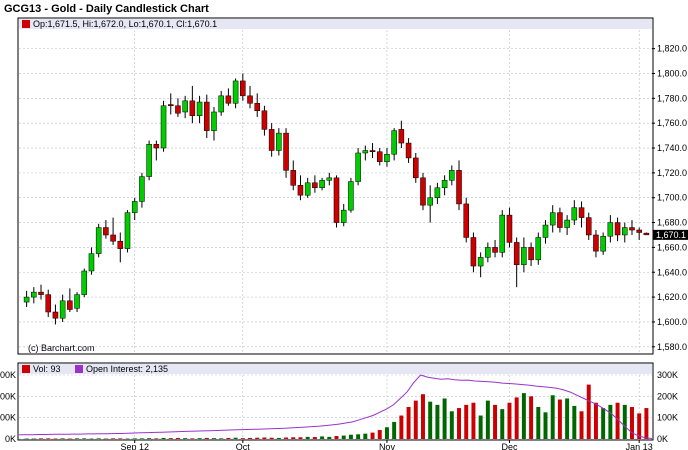  Describe the element at coordinates (672, 173) in the screenshot. I see `price-tick-label: 1,720.0` at that location.